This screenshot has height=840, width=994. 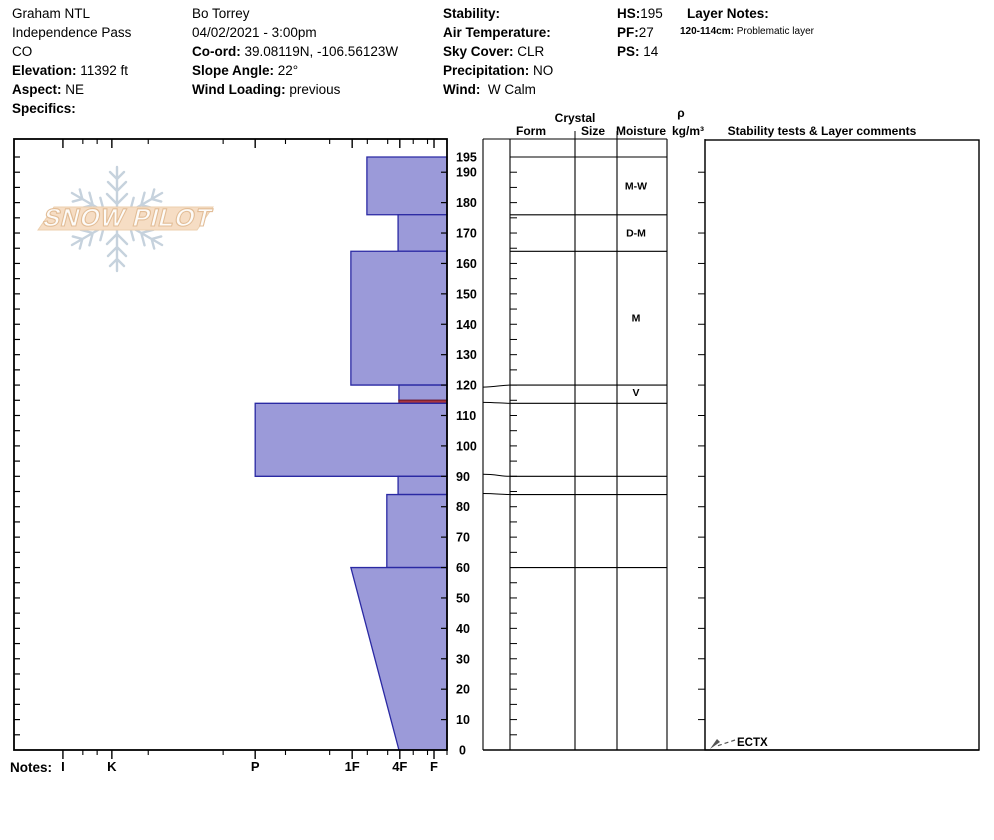 What do you see at coordinates (466, 325) in the screenshot?
I see `depth-label: 140` at bounding box center [466, 325].